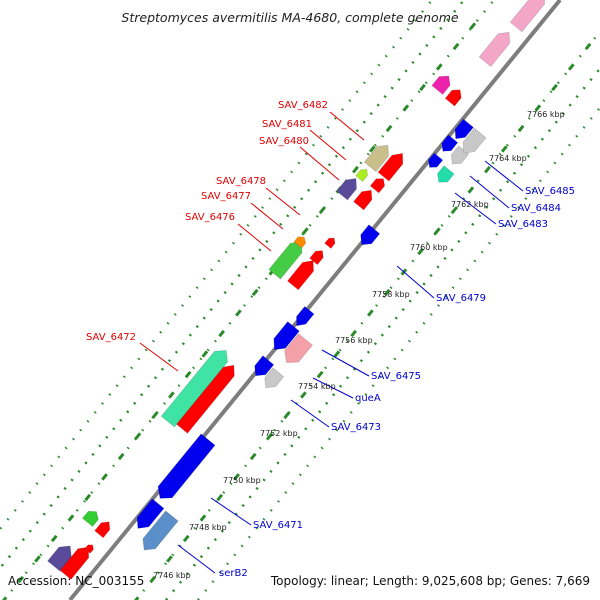 Image resolution: width=600 pixels, height=600 pixels. I want to click on gene-sav-6480-shape, so click(346, 189).